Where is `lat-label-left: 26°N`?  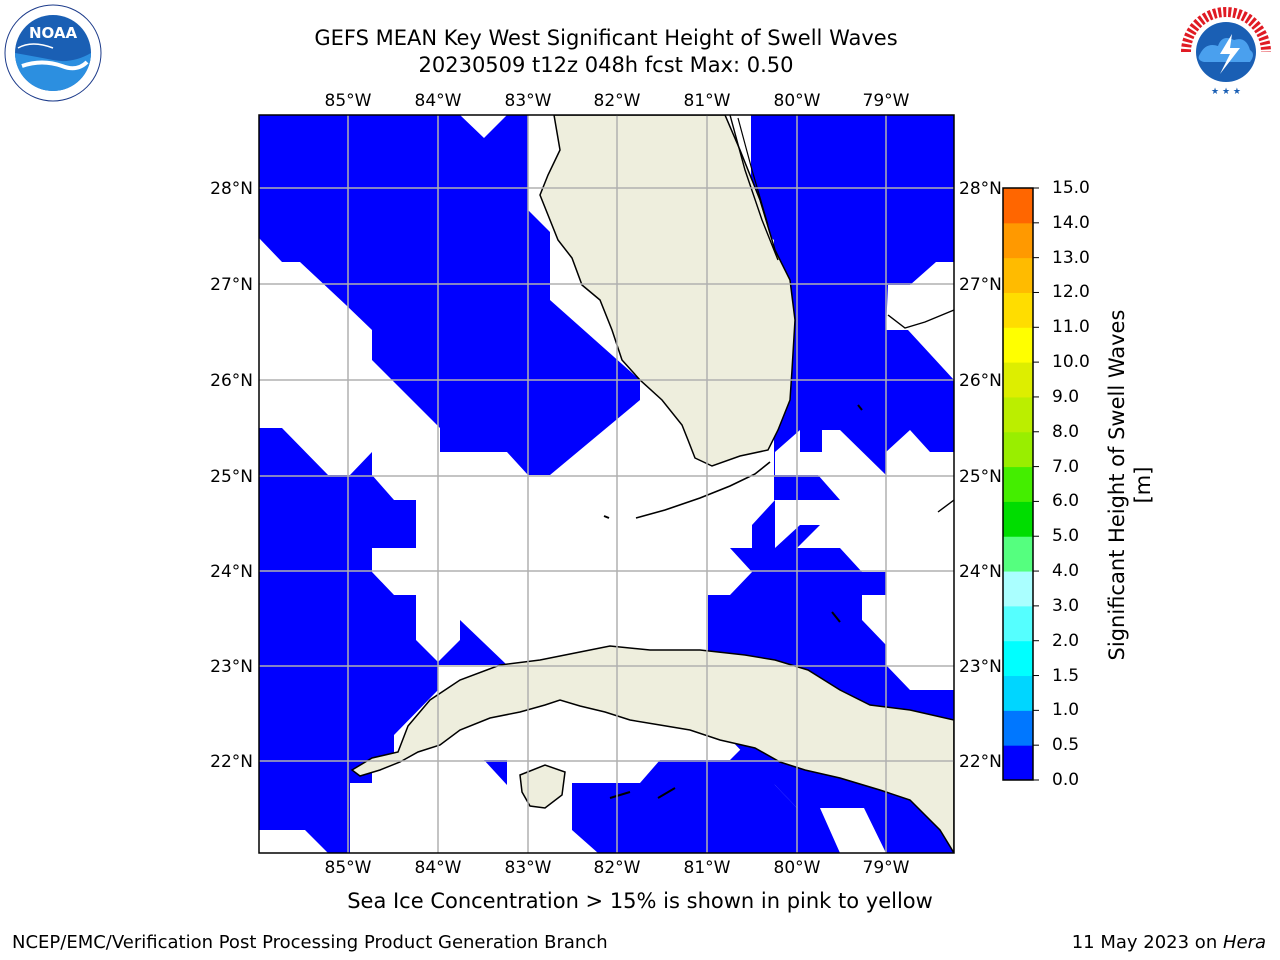
lat-label-left: 26°N is located at coordinates (231, 381).